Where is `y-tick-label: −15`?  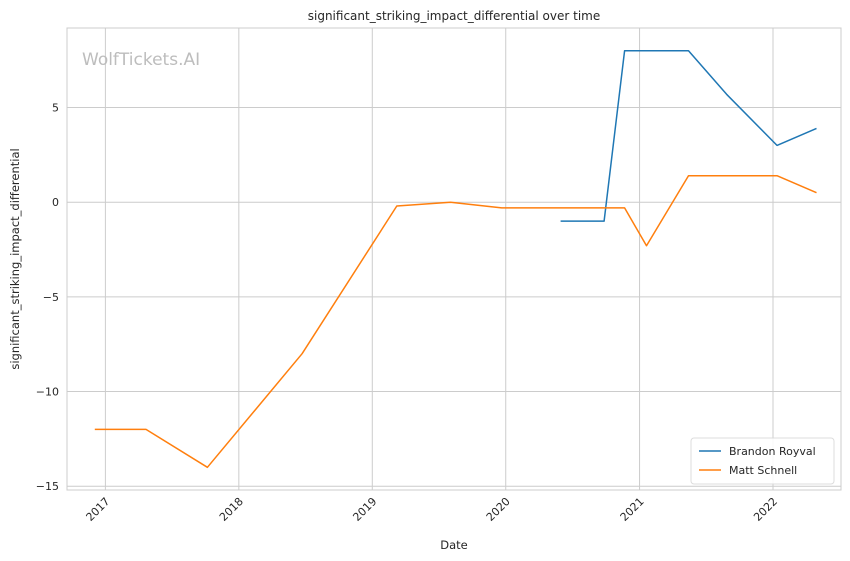 y-tick-label: −15 is located at coordinates (47, 486).